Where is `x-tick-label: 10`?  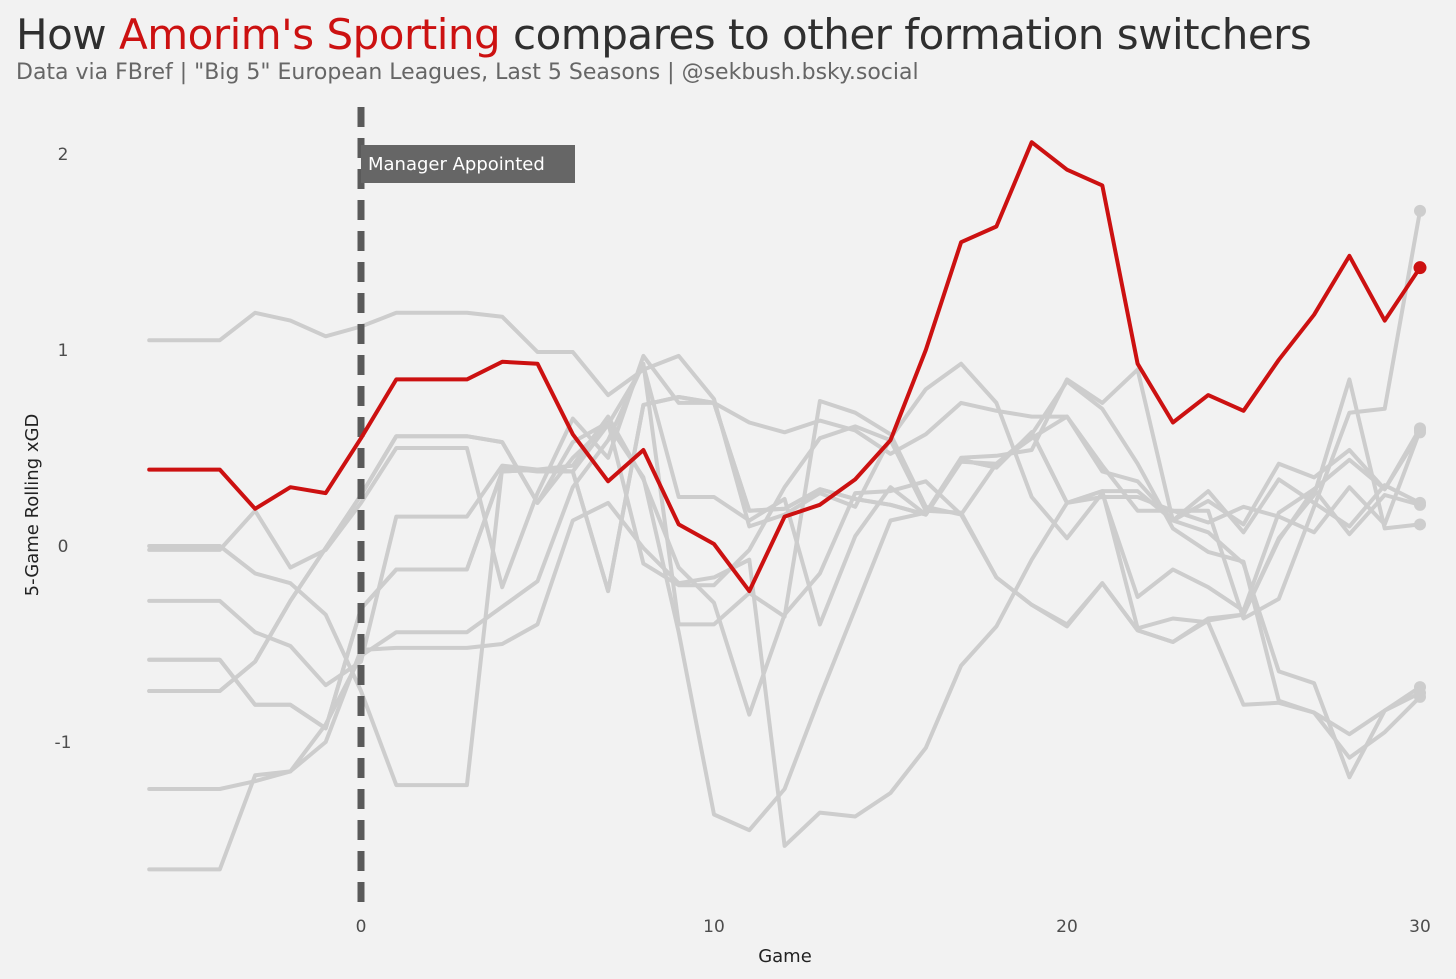
x-tick-label: 10 is located at coordinates (714, 927).